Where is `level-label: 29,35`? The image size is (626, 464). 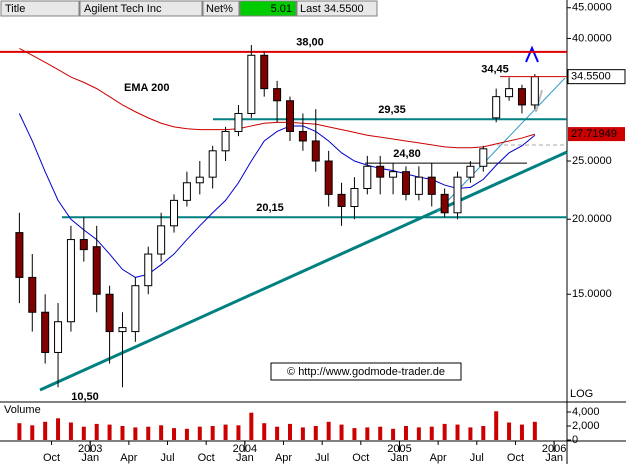
level-label: 29,35 is located at coordinates (392, 110).